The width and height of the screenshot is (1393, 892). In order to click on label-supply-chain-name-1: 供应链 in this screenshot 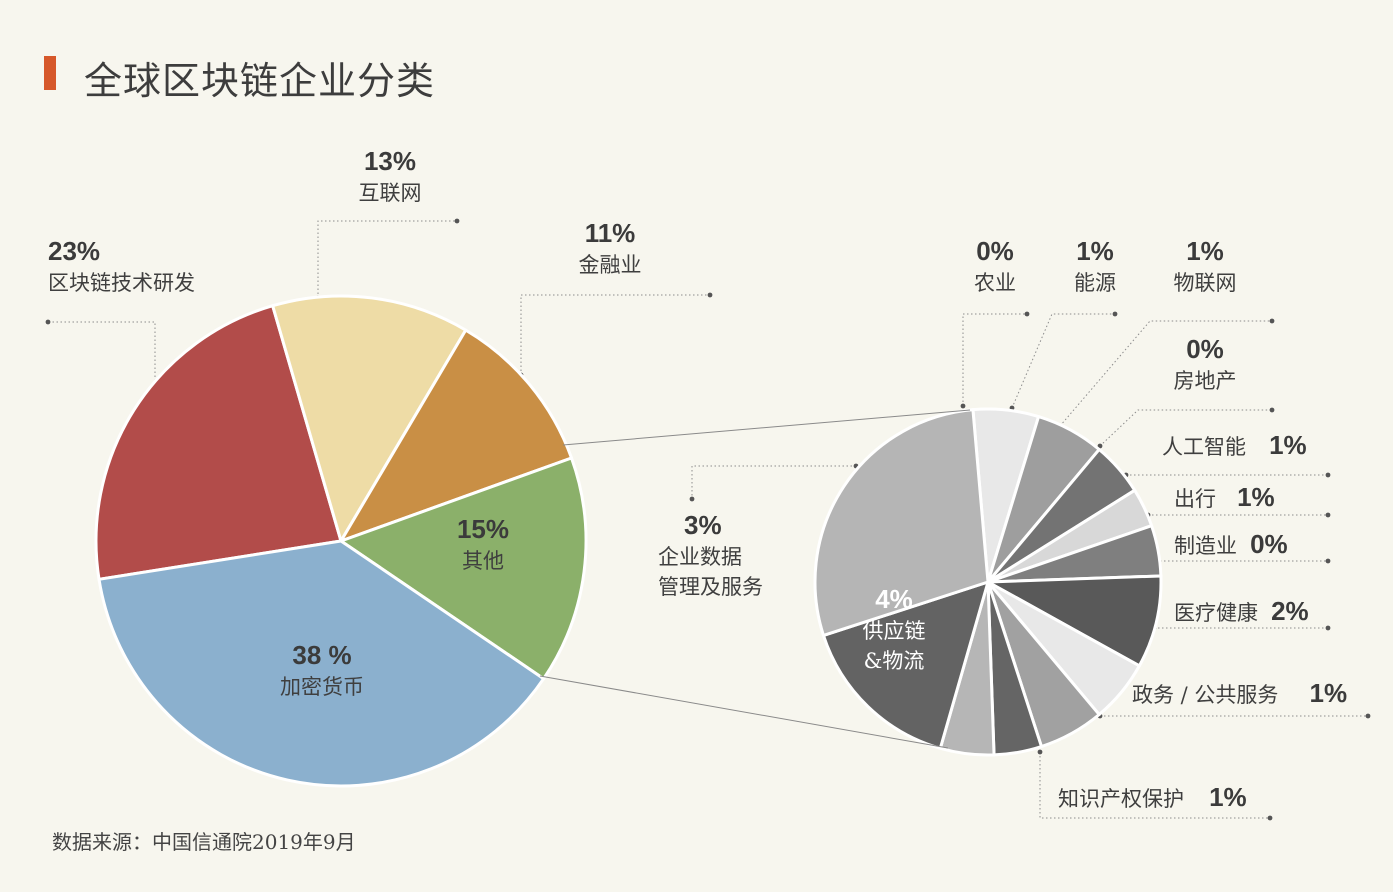, I will do `click(894, 631)`.